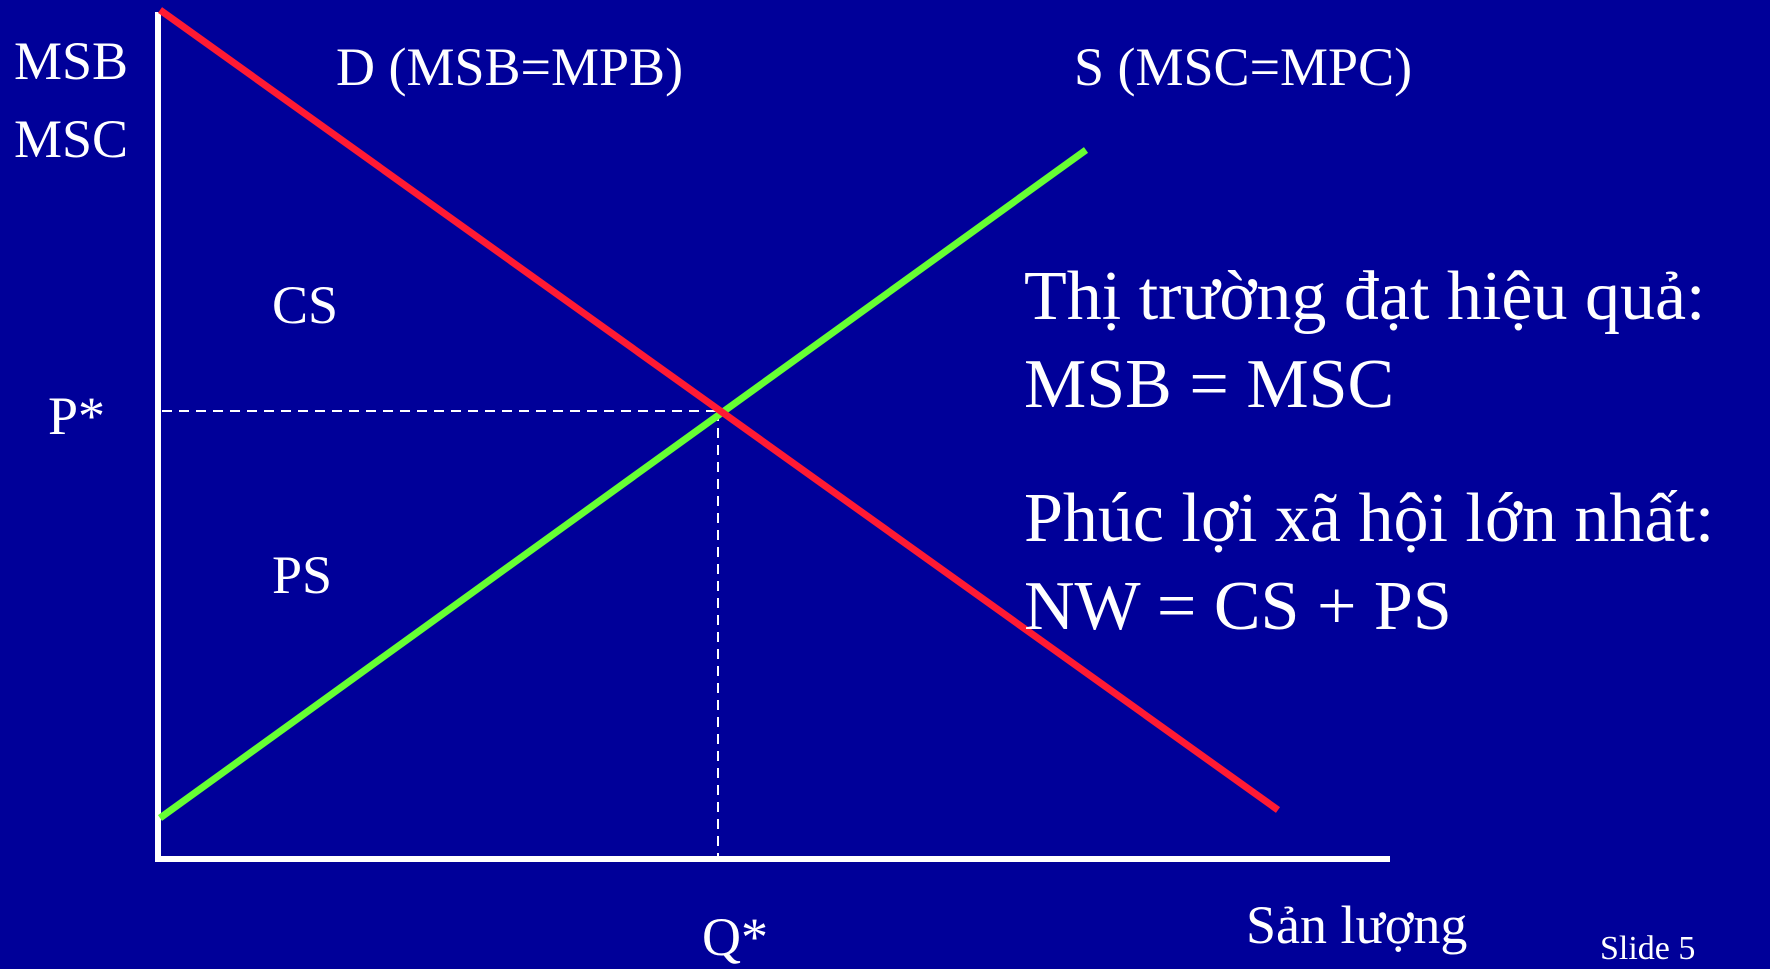 Image resolution: width=1770 pixels, height=969 pixels. I want to click on equilibrium-price-label: P*, so click(77, 416).